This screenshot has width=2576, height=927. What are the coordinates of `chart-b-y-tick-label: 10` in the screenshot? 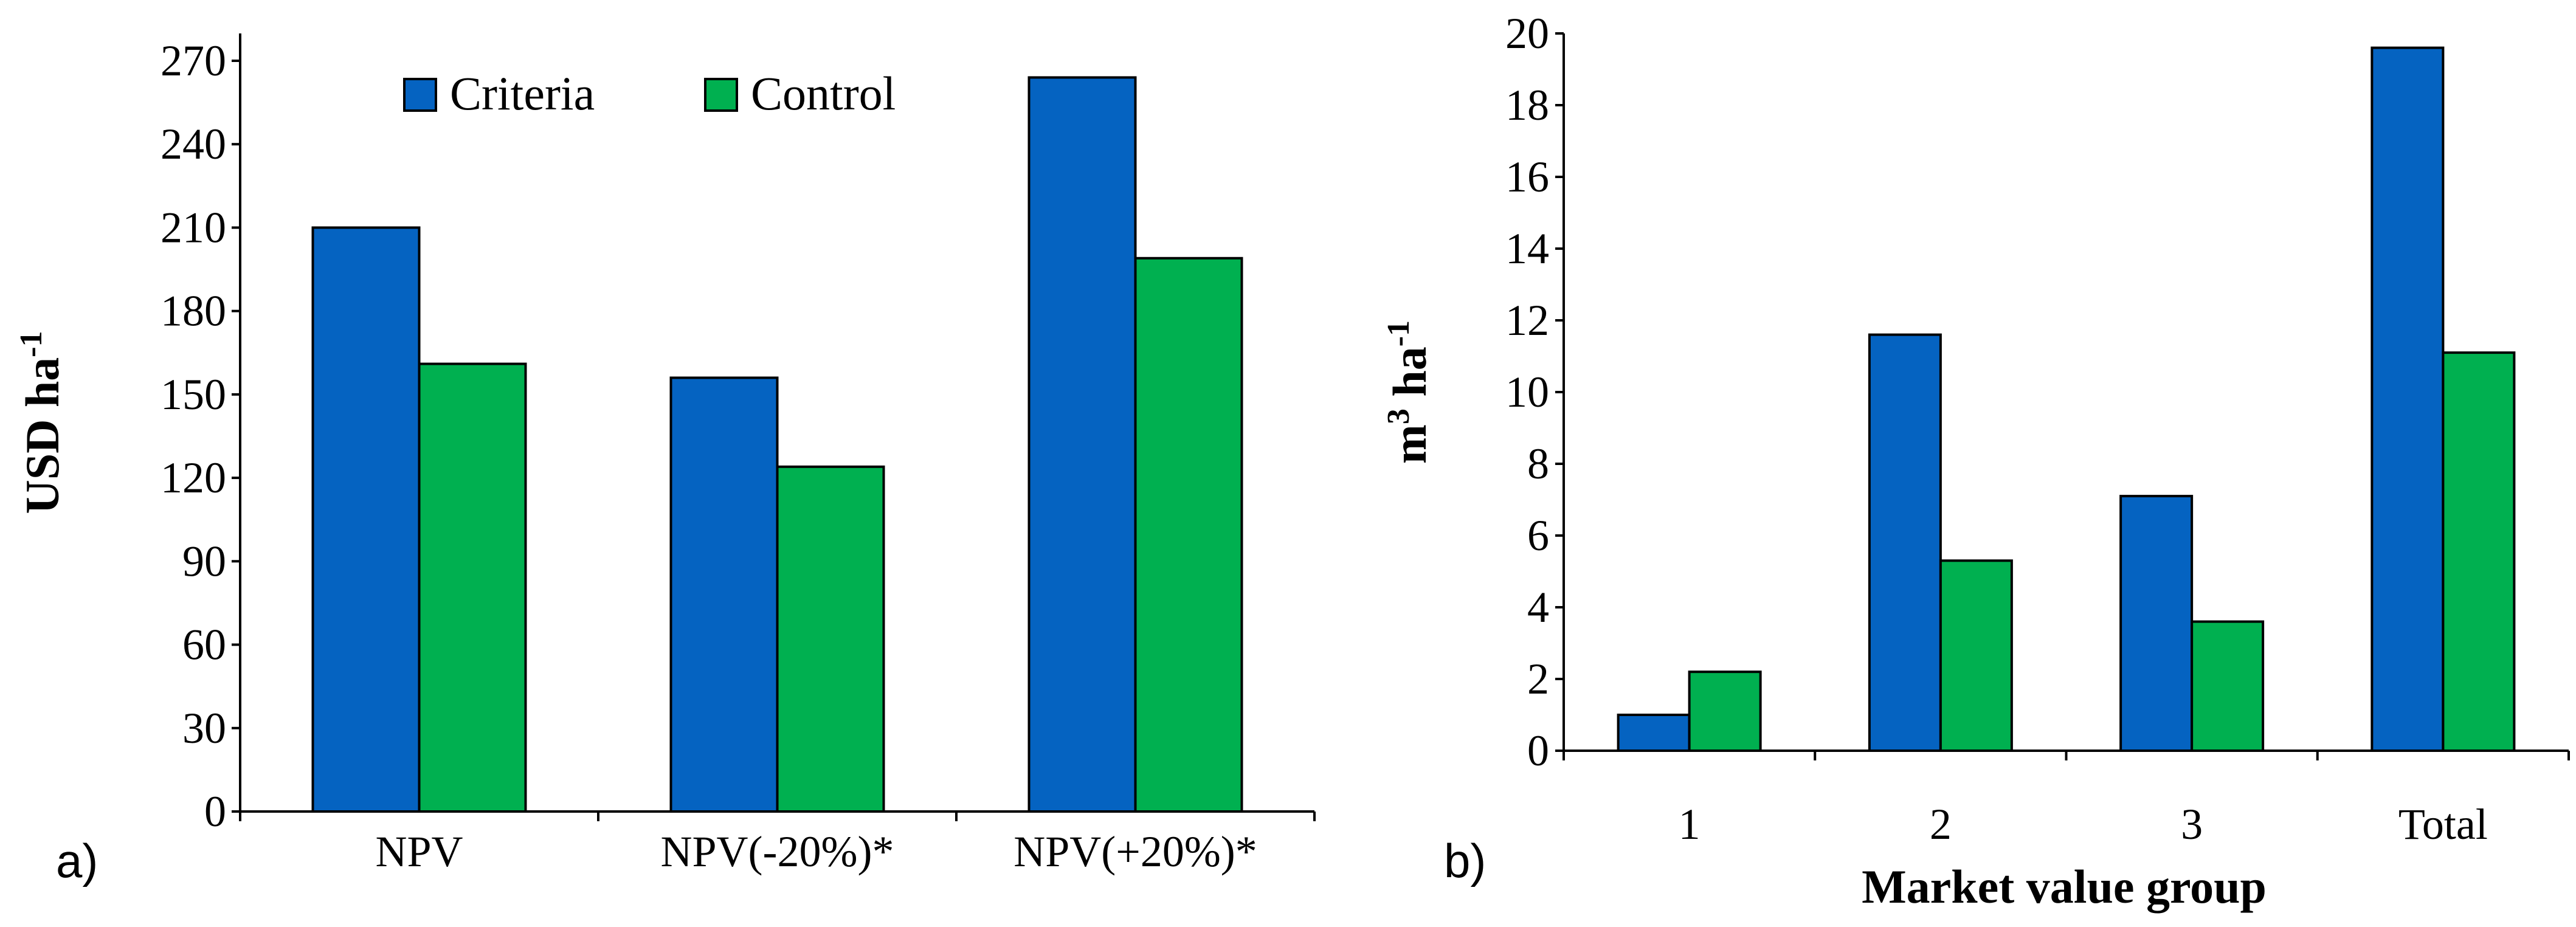 It's located at (1527, 392).